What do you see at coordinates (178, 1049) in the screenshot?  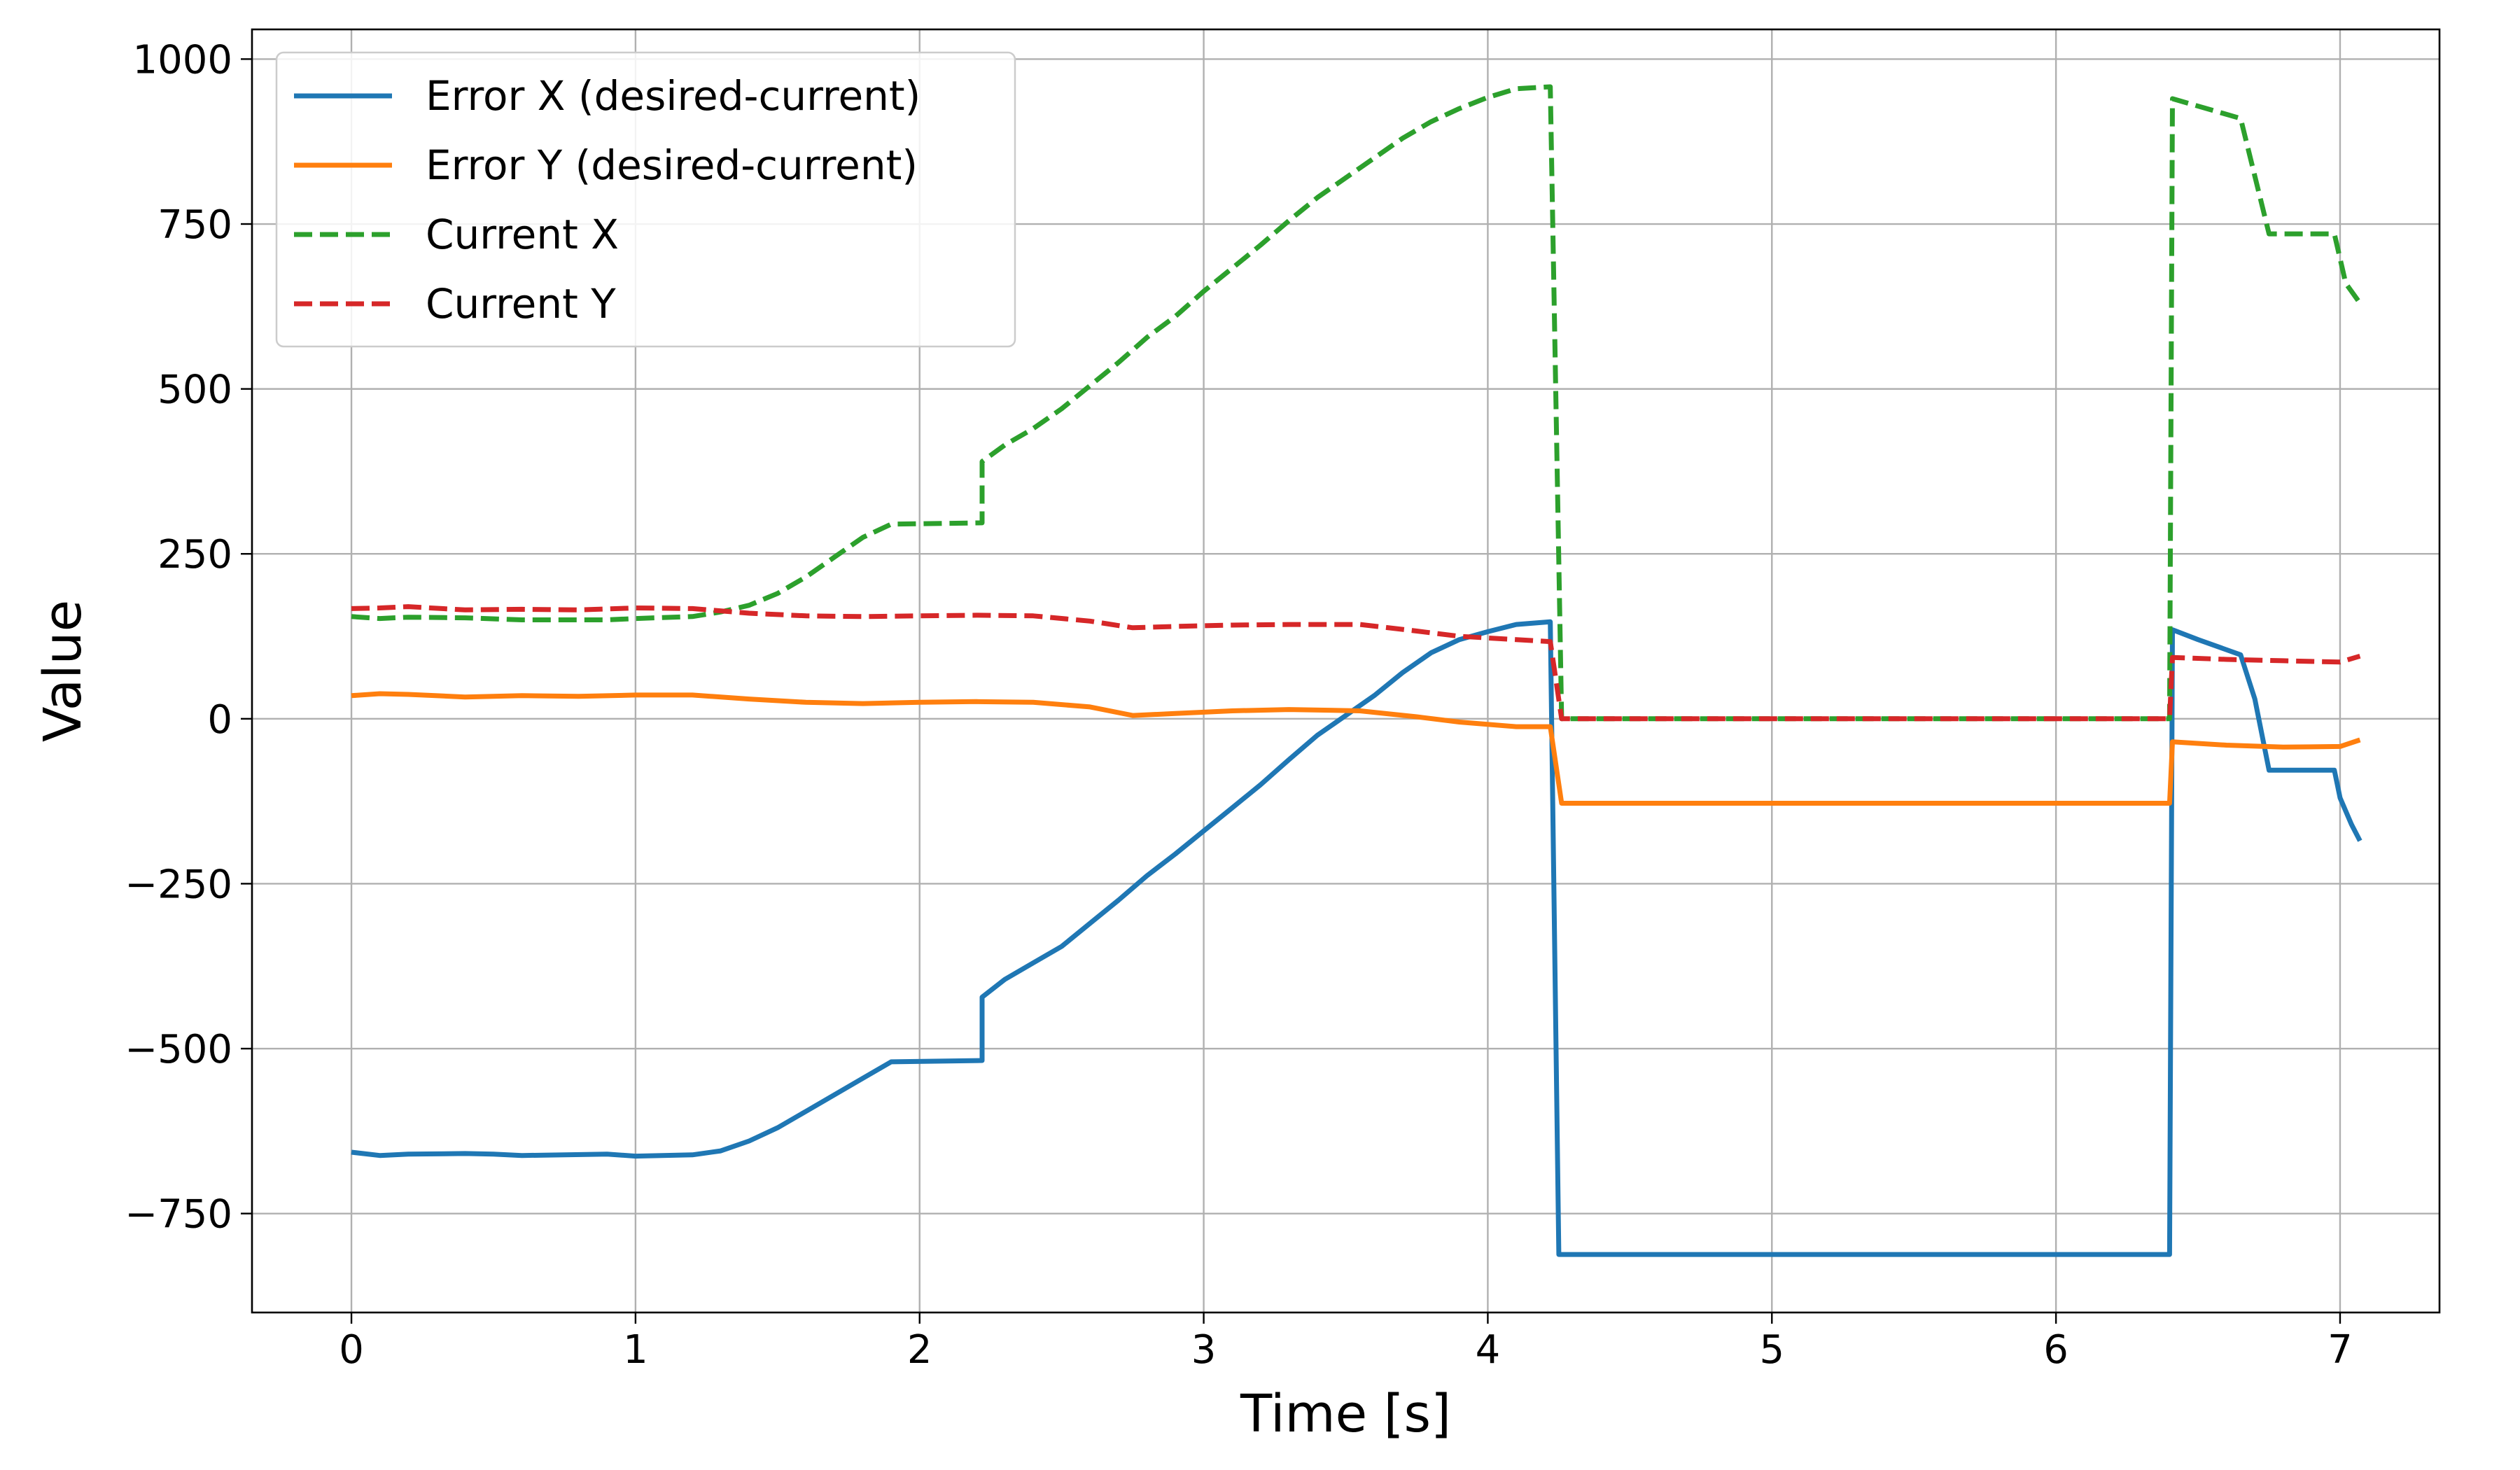 I see `y-tick-label: −500` at bounding box center [178, 1049].